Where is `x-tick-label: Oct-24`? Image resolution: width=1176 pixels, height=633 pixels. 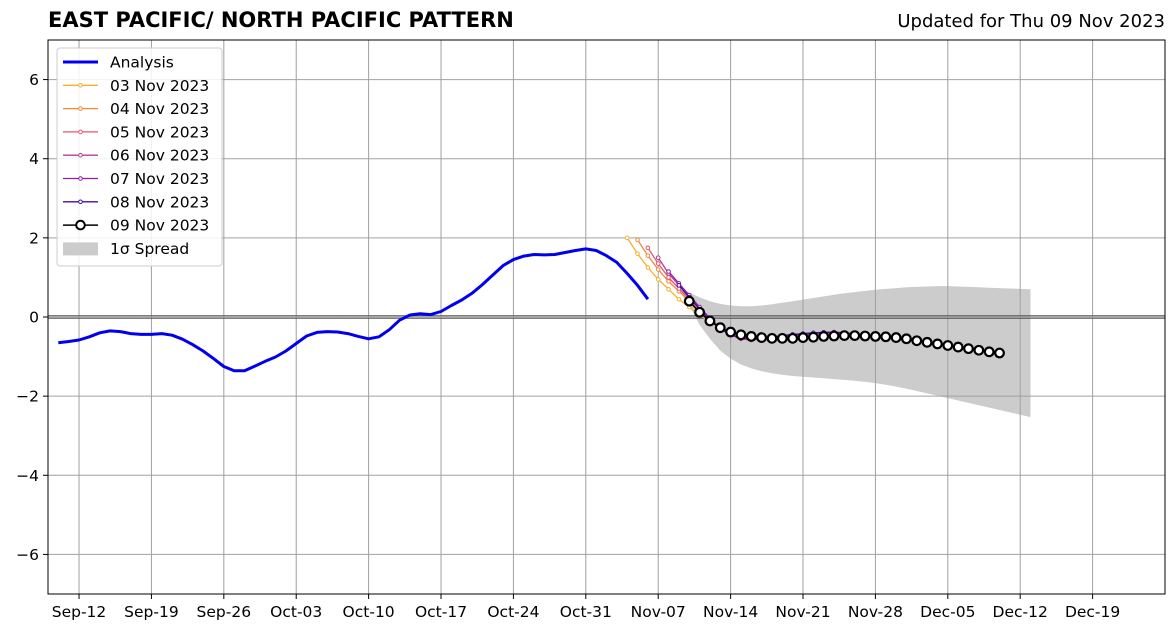 x-tick-label: Oct-24 is located at coordinates (513, 612).